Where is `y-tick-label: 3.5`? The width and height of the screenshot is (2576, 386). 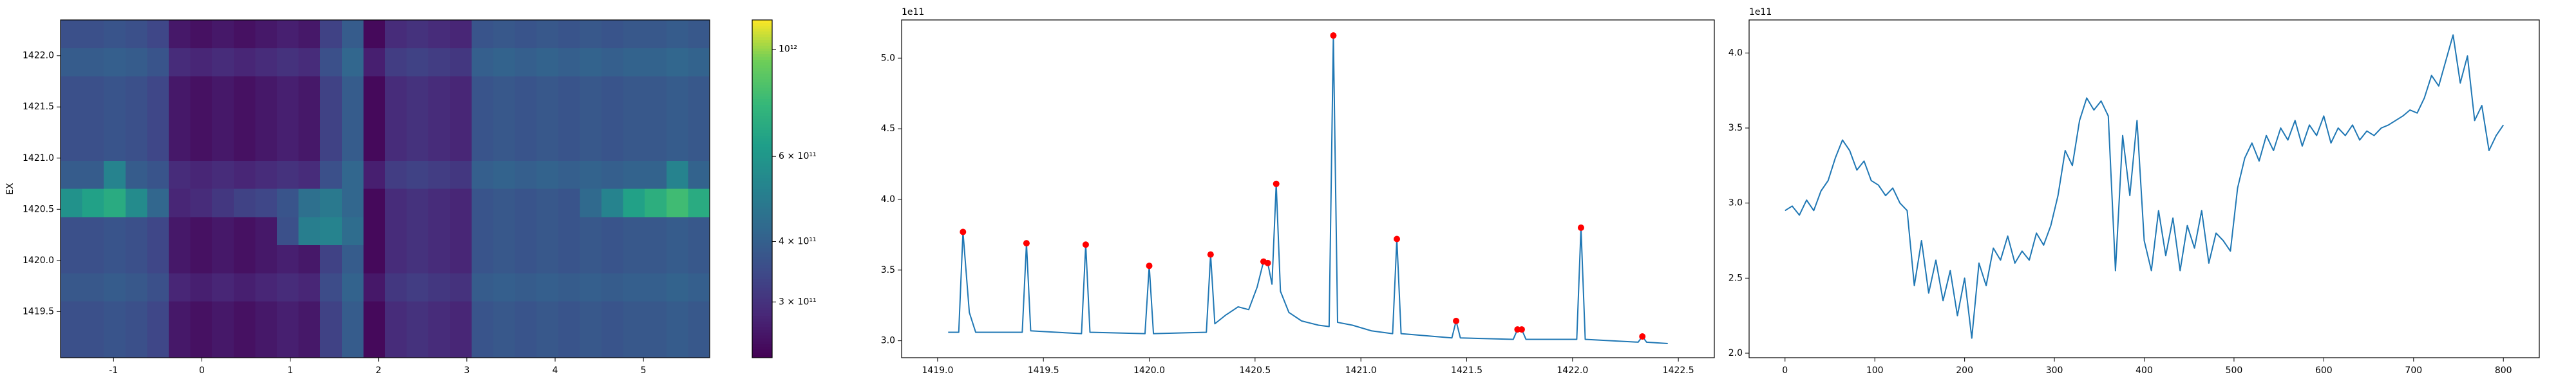
y-tick-label: 3.5 is located at coordinates (888, 270).